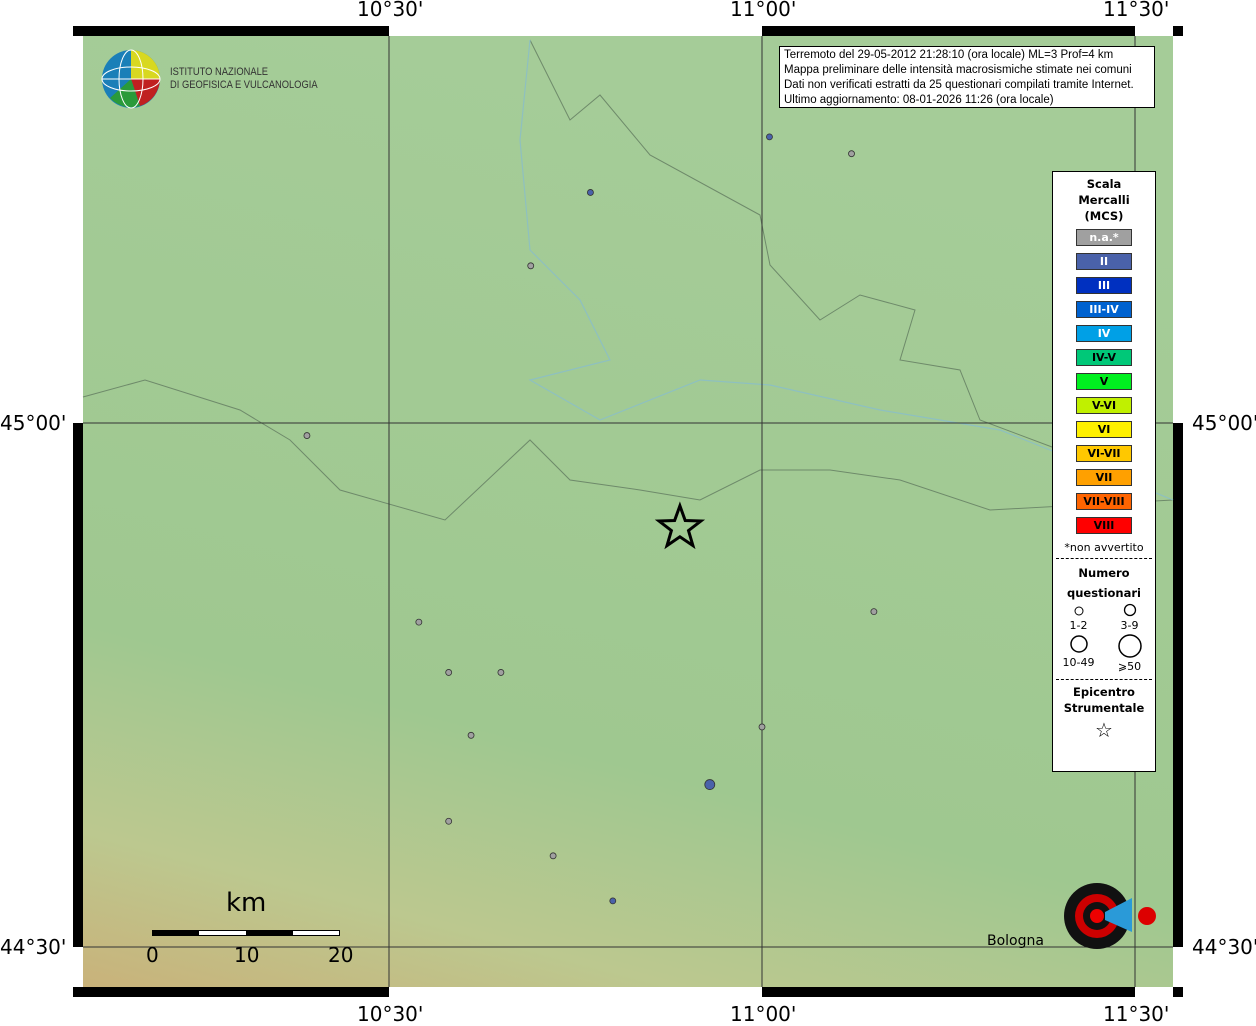 The height and width of the screenshot is (1026, 1256). What do you see at coordinates (152, 955) in the screenshot?
I see `scale-tick: 0` at bounding box center [152, 955].